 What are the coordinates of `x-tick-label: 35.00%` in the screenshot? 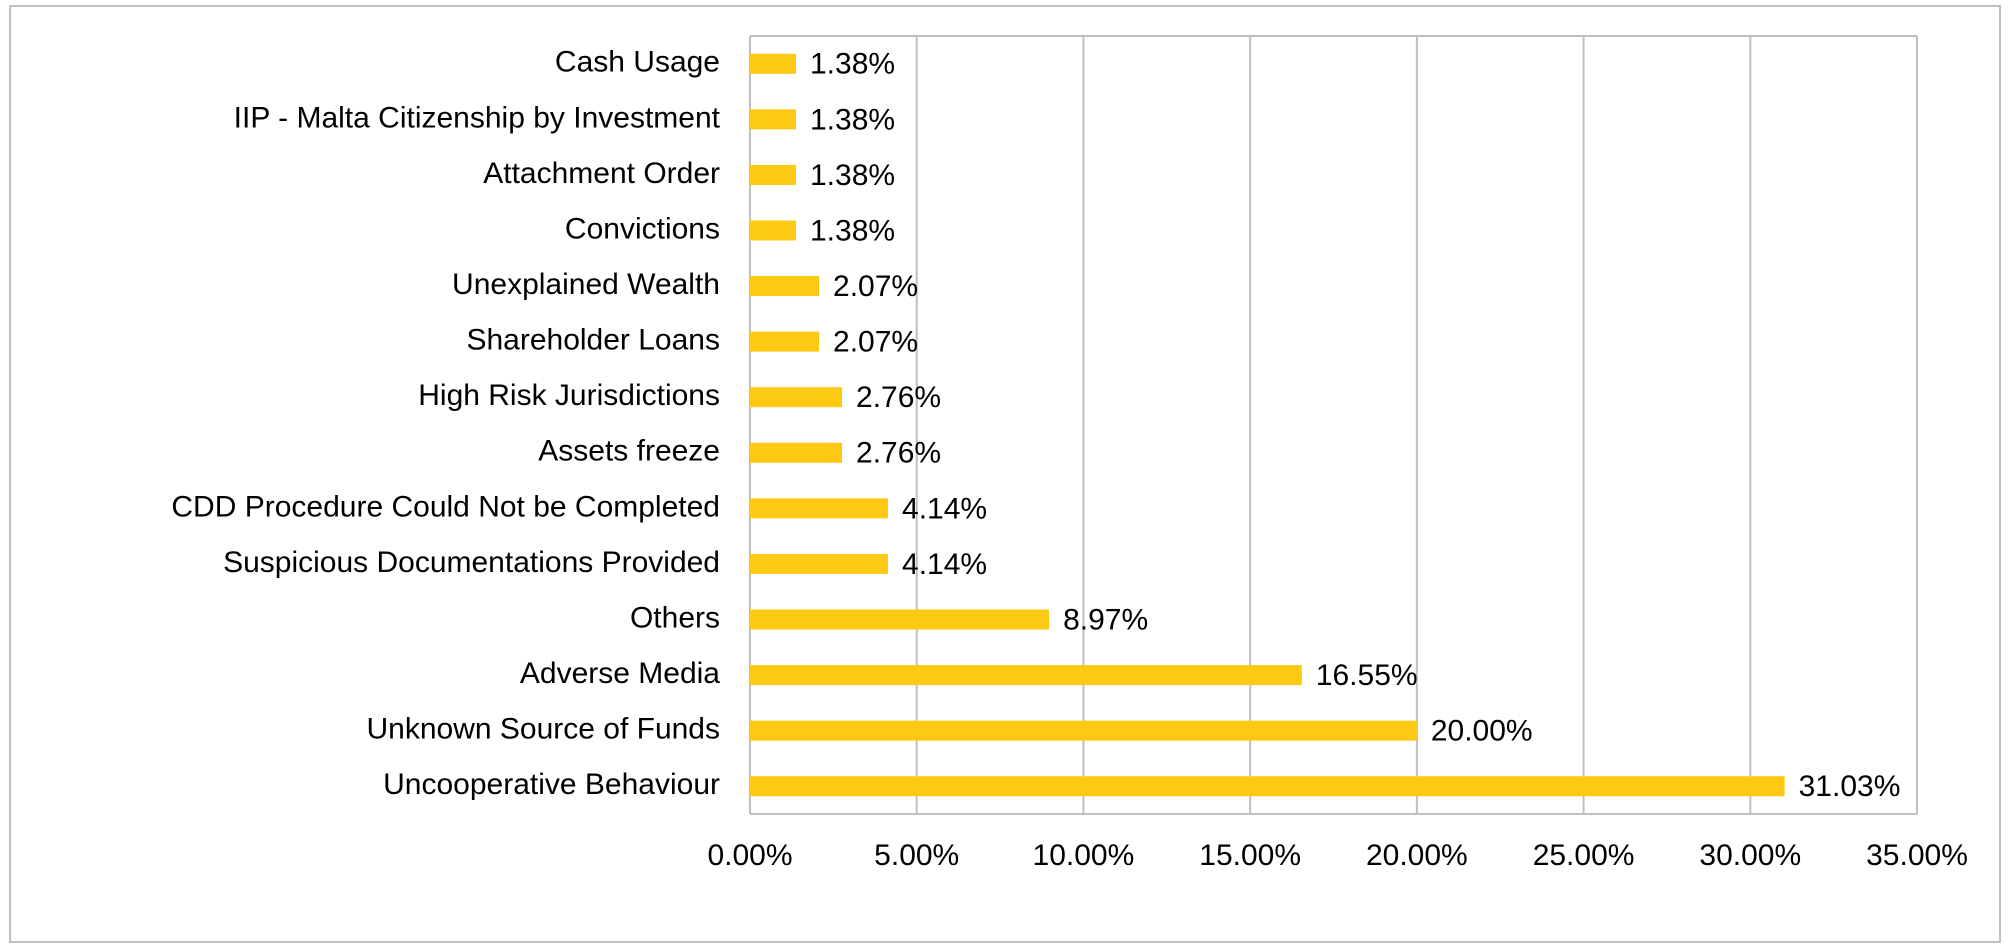 It's located at (1917, 855).